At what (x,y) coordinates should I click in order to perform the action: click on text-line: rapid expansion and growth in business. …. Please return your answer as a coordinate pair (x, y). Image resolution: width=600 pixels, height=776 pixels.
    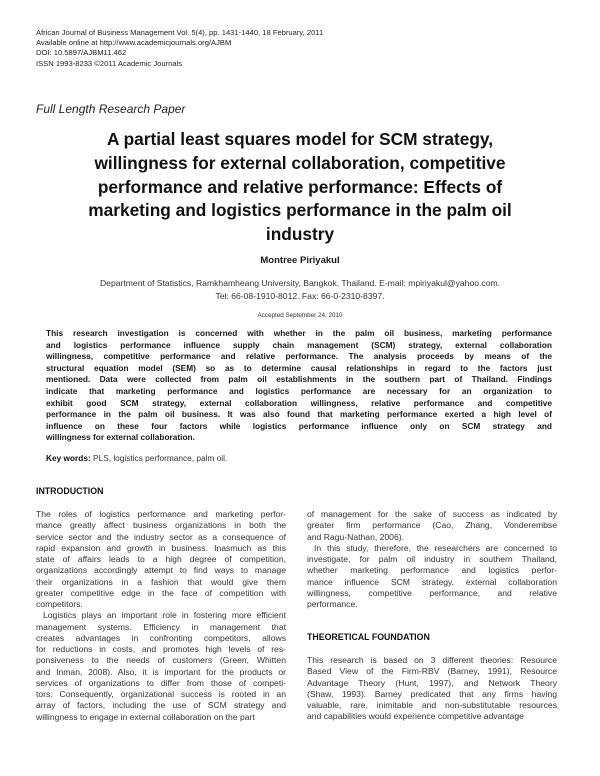
    Looking at the image, I should click on (161, 547).